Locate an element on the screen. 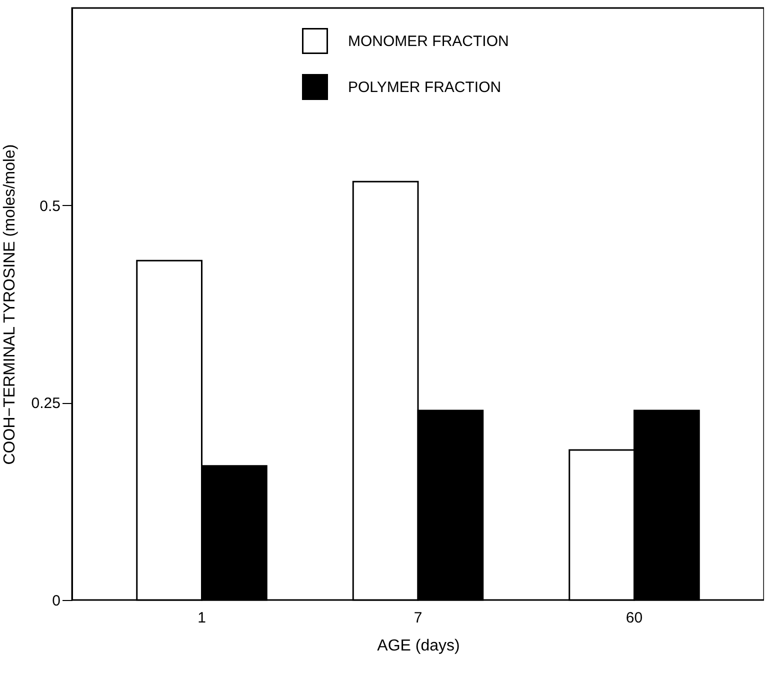 This screenshot has height=674, width=782. x-axis-title: AGE (days) is located at coordinates (418, 646).